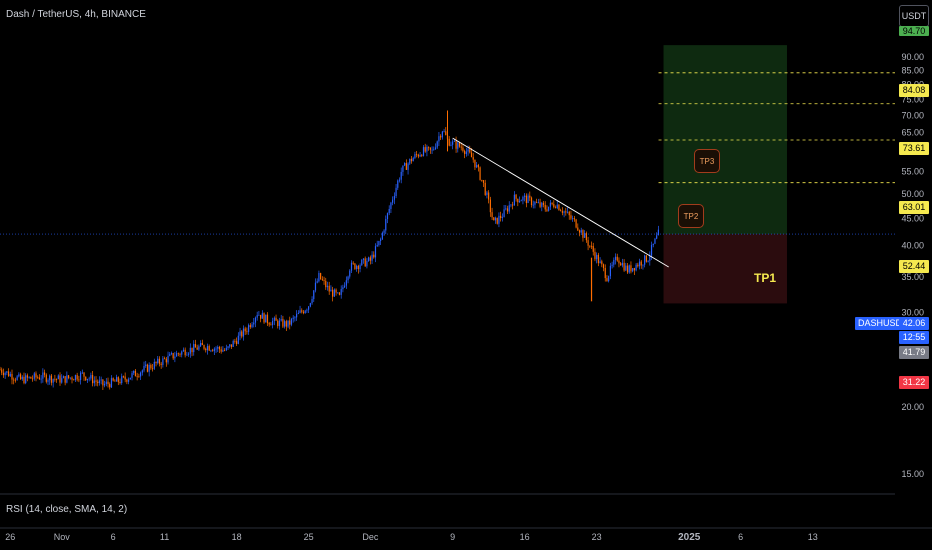 This screenshot has width=932, height=550. What do you see at coordinates (309, 537) in the screenshot?
I see `x-tick-label: 25` at bounding box center [309, 537].